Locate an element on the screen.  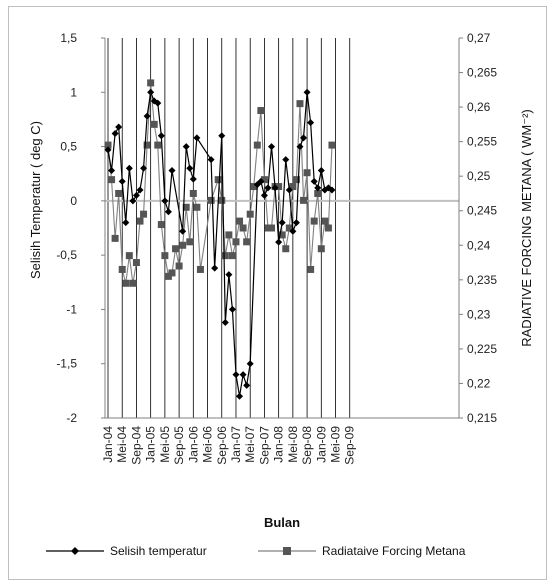
x-tick-label: Jan-09 is located at coordinates (321, 444).